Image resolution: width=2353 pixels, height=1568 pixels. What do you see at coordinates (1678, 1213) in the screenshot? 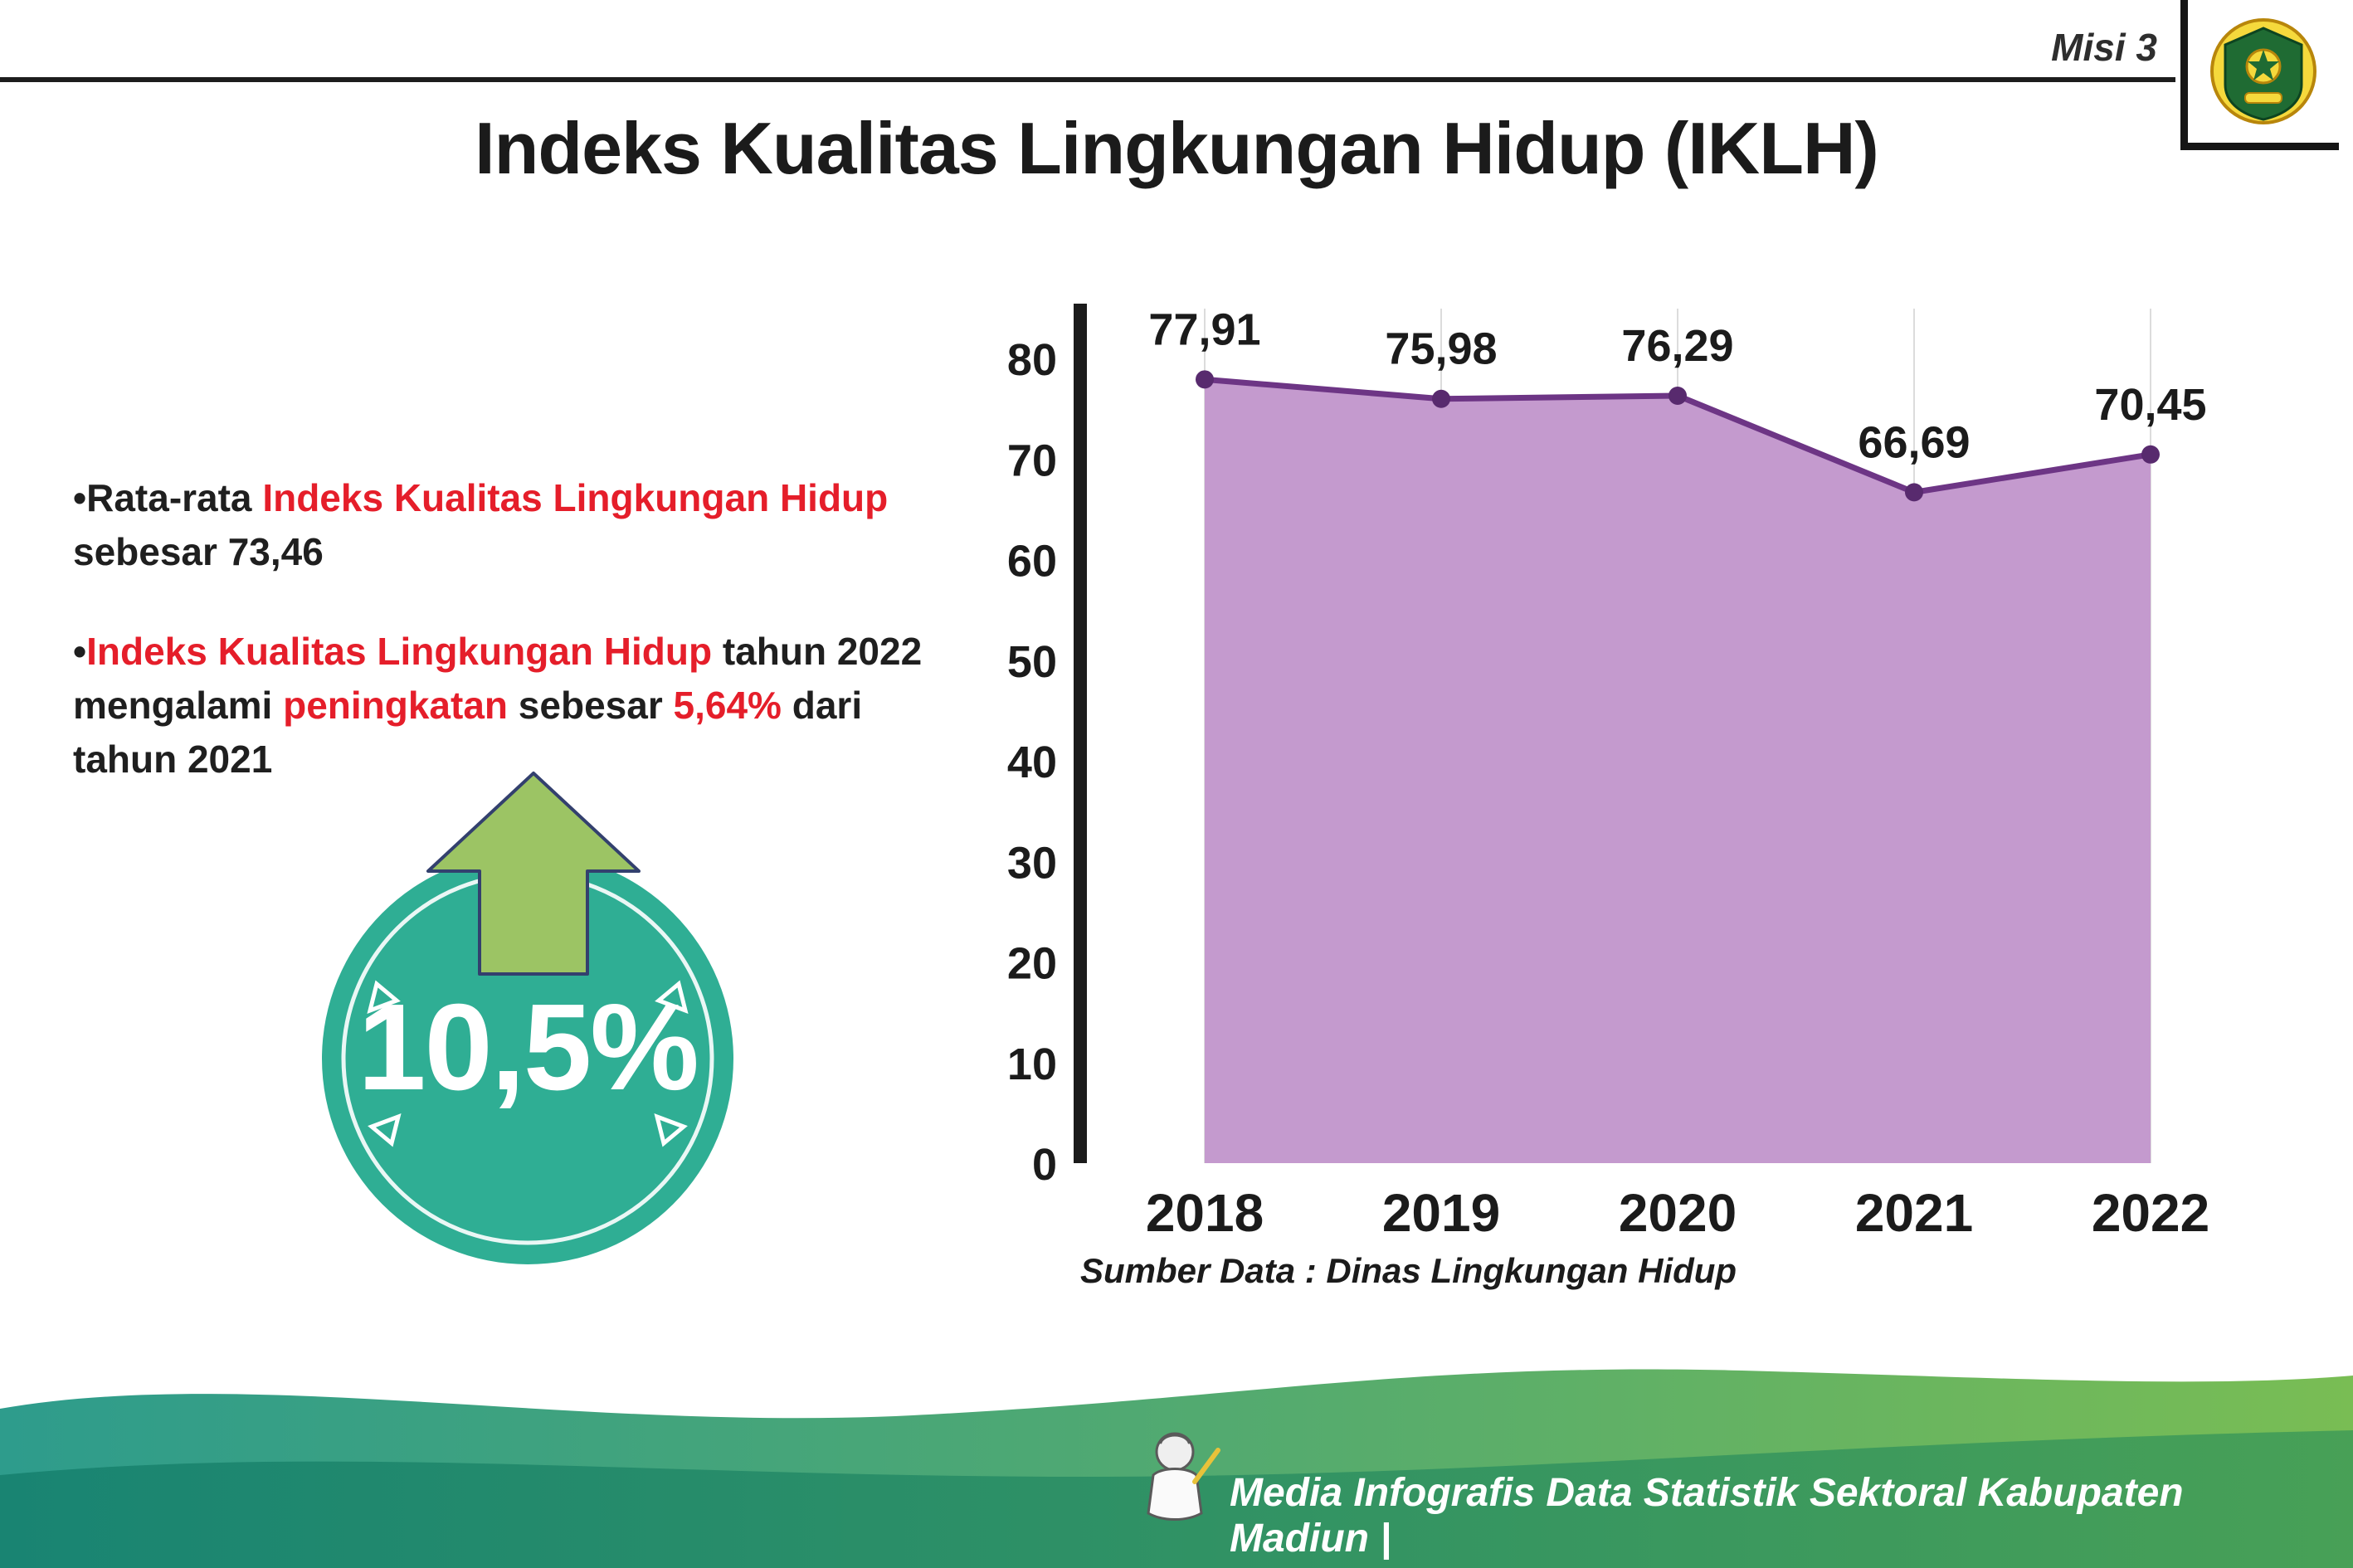
I see `x-tick-label: 2020` at bounding box center [1678, 1213].